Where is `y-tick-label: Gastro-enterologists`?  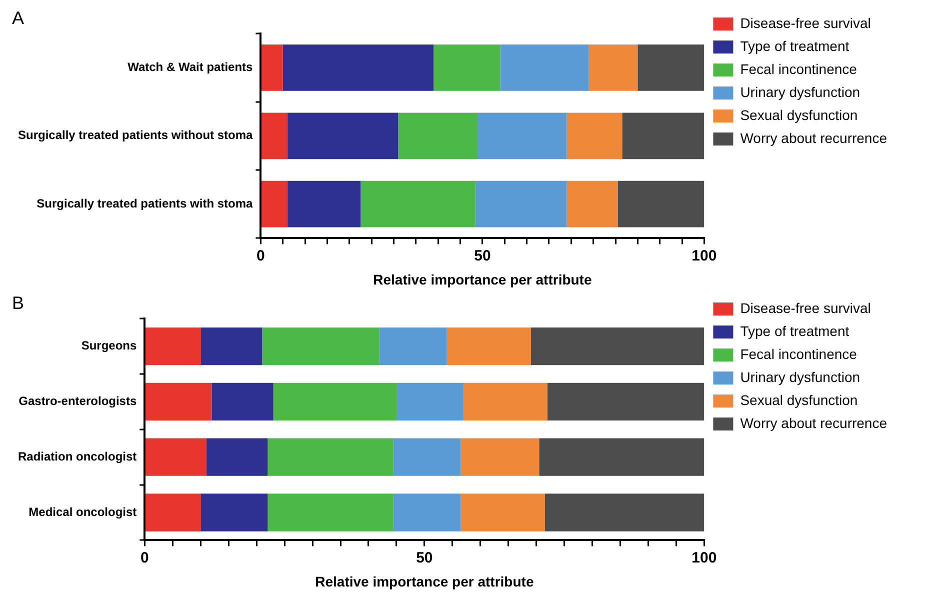 y-tick-label: Gastro-enterologists is located at coordinates (77, 401).